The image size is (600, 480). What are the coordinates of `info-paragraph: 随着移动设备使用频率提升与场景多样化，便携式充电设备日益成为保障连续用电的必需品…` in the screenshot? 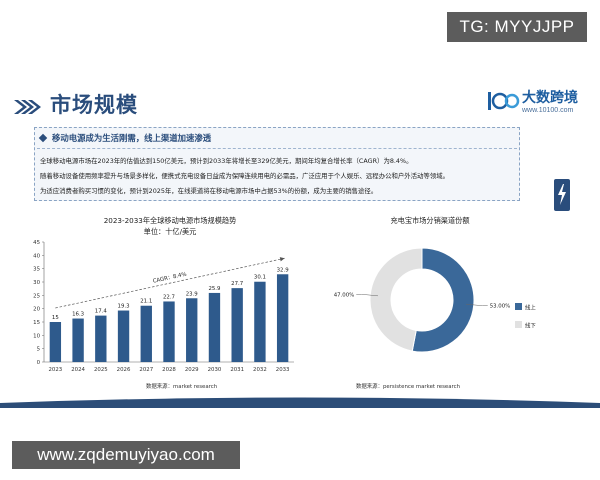 It's located at (244, 176).